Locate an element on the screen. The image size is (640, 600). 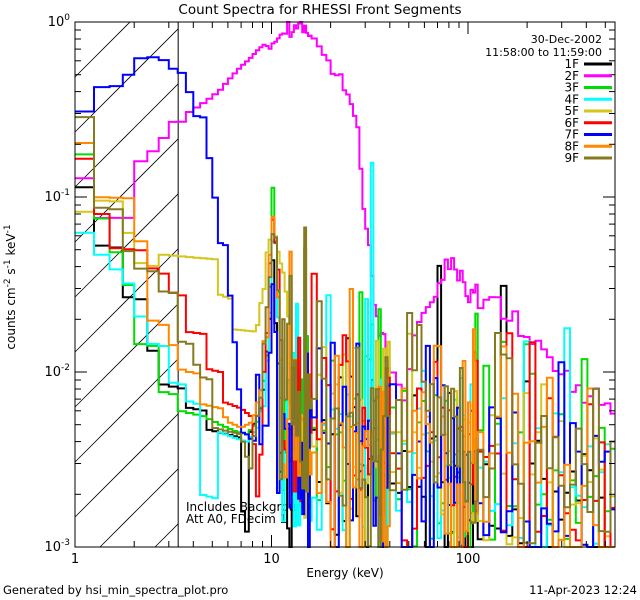
x-tick-label: 100 is located at coordinates (468, 559).